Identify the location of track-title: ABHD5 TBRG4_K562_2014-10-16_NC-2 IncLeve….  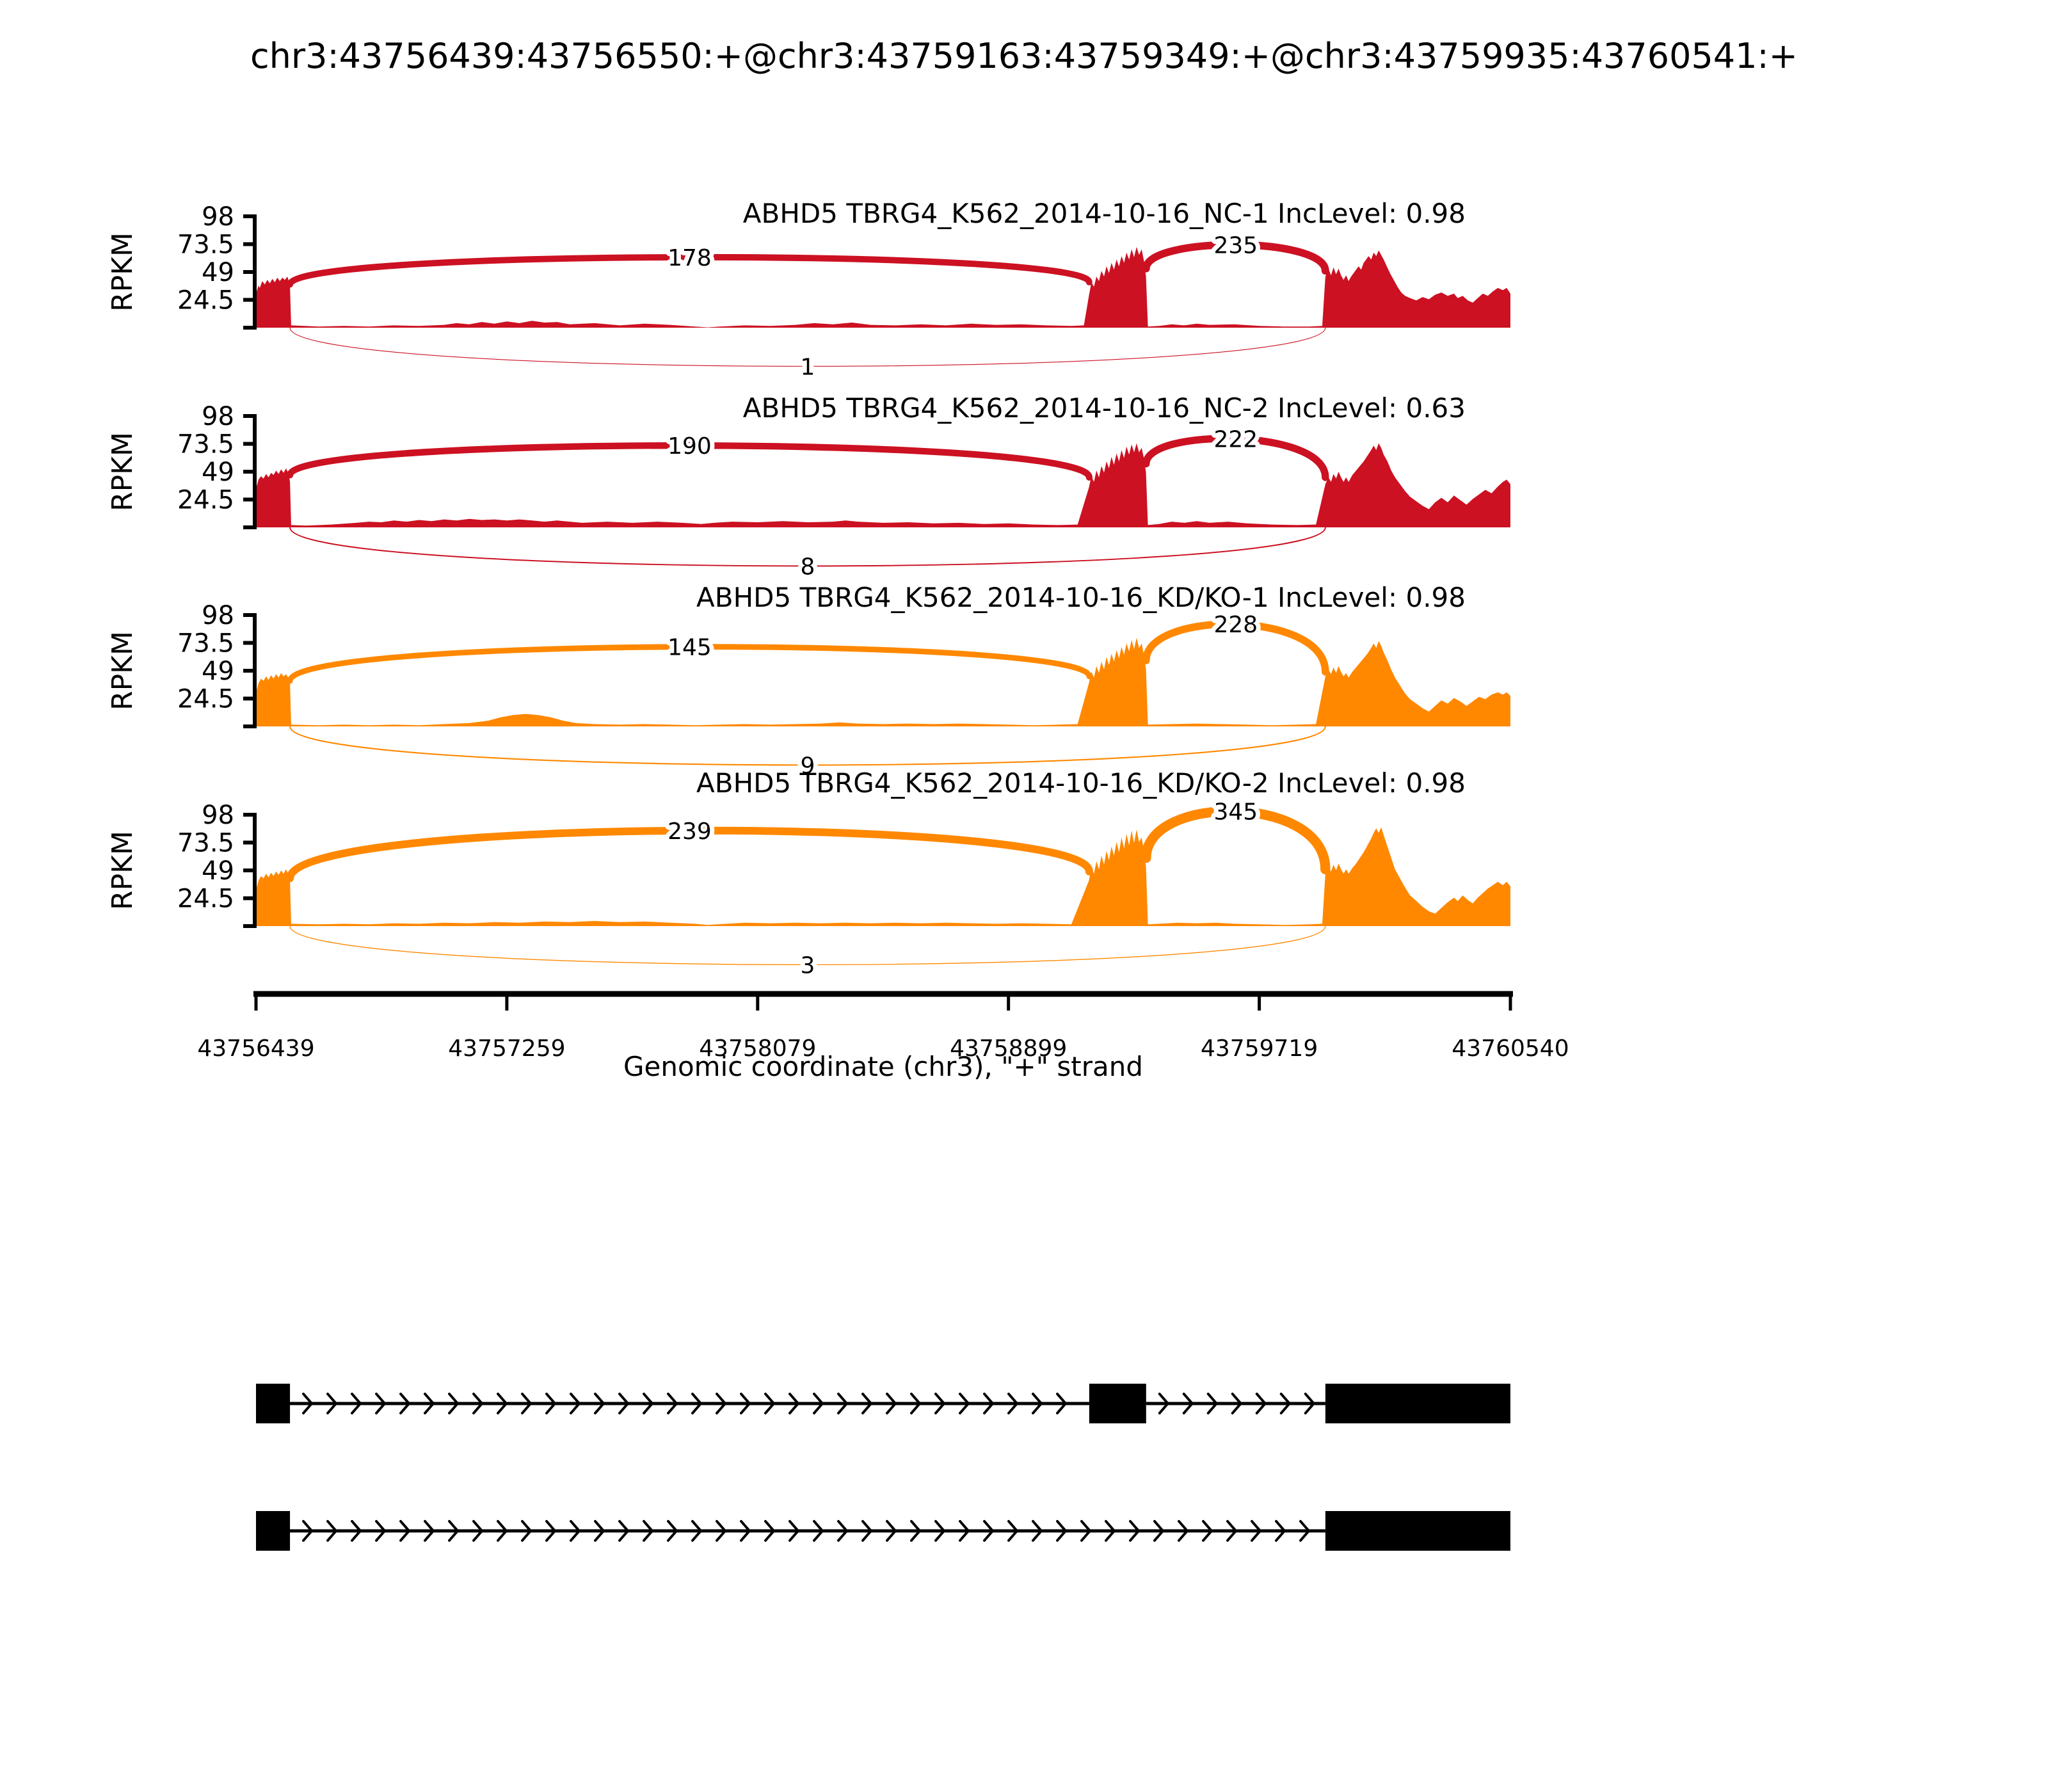
(1104, 408).